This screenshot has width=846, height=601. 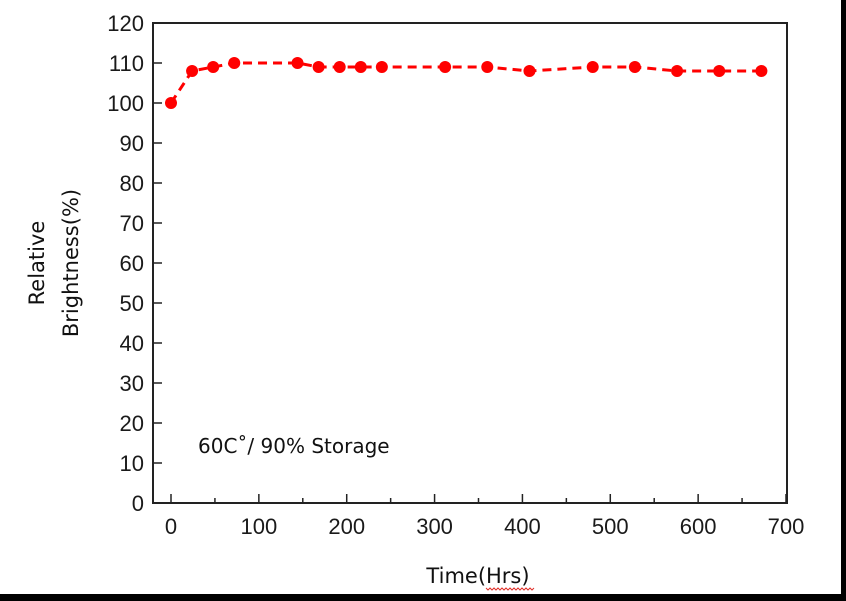 I want to click on y-tick-label: 0, so click(x=138, y=503).